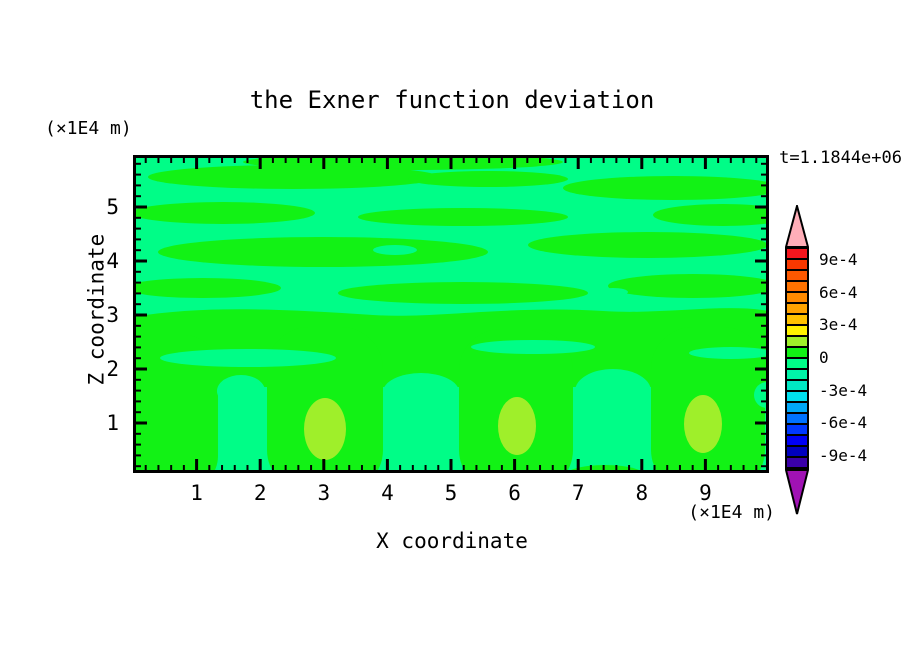  I want to click on colorbar-segments, so click(797, 358).